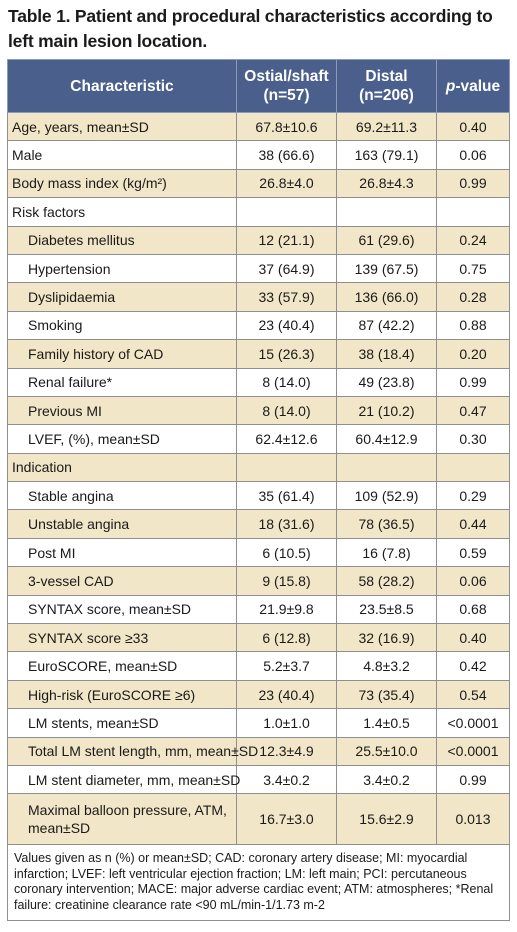 The image size is (517, 932). What do you see at coordinates (286, 240) in the screenshot?
I see `ostial-value: 12 (21.1)` at bounding box center [286, 240].